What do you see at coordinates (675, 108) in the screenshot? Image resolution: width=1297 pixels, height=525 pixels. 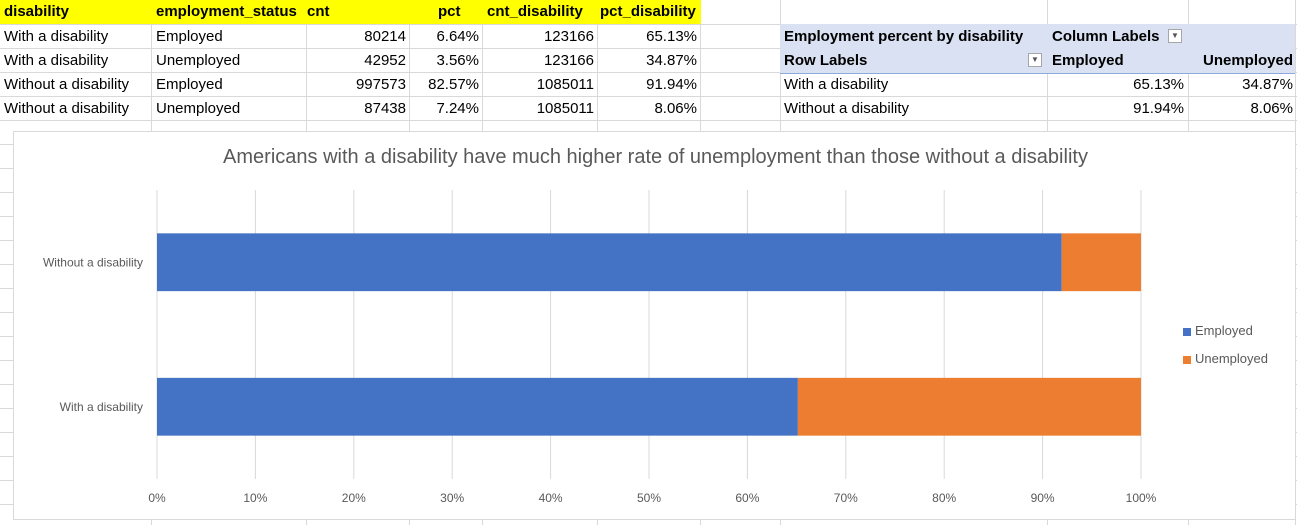 I see `table-cell: 8.06%` at bounding box center [675, 108].